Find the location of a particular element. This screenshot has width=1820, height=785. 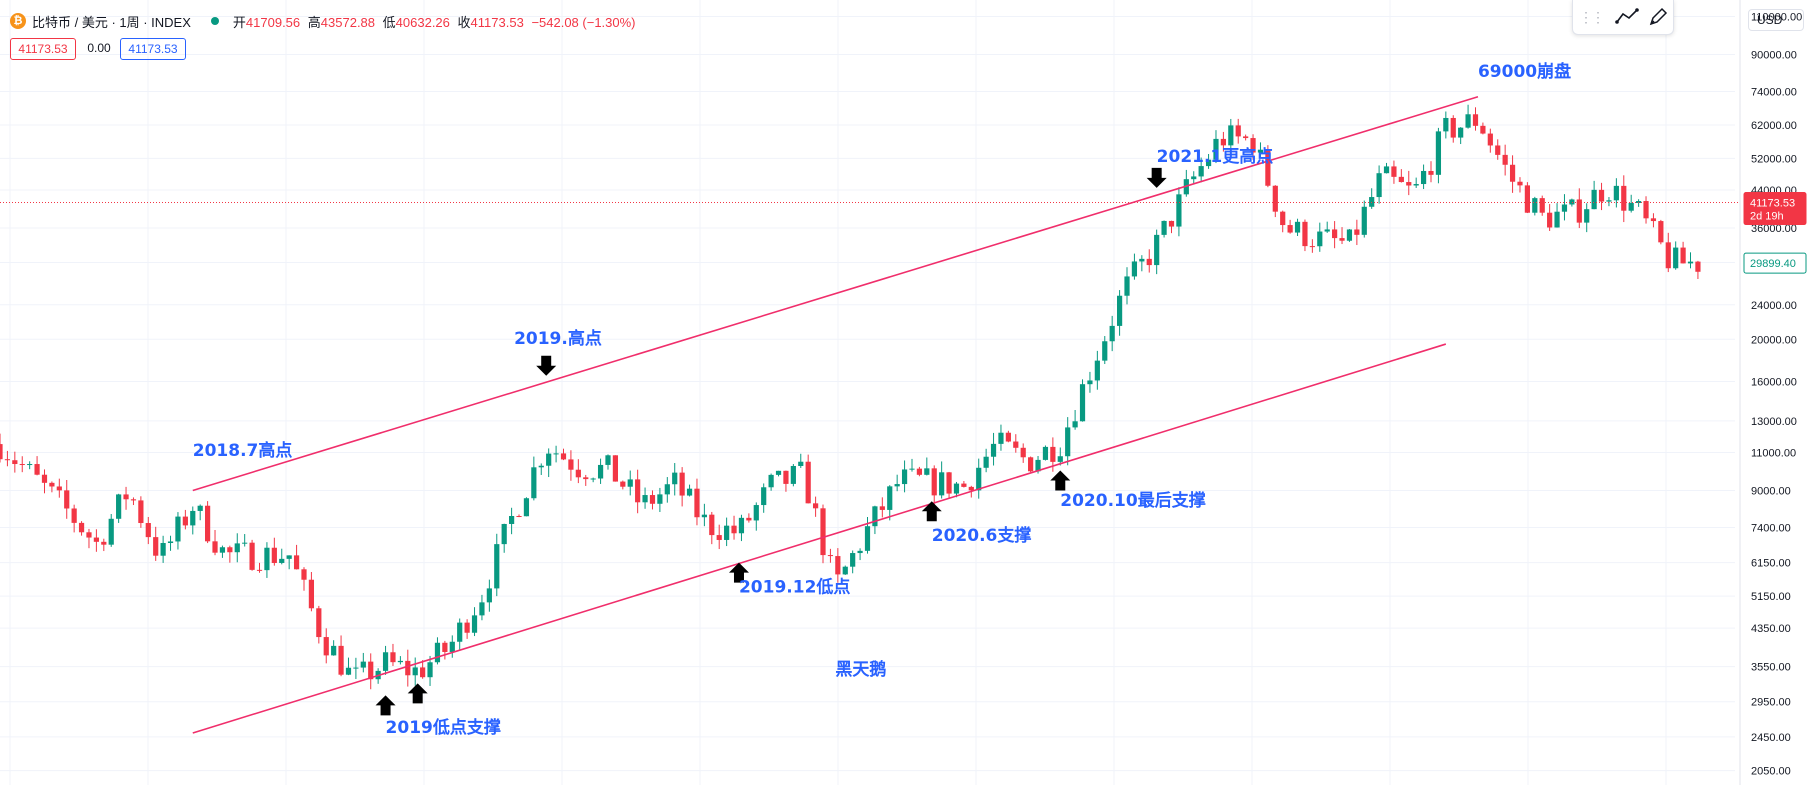

drawing-pen-icon is located at coordinates (1658, 17).